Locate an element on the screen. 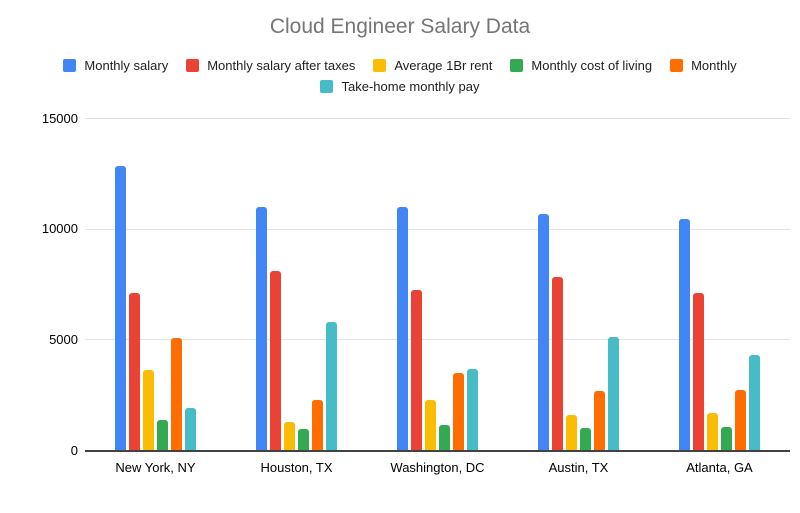 The height and width of the screenshot is (513, 800). legend-label: Average 1Br rent is located at coordinates (443, 65).